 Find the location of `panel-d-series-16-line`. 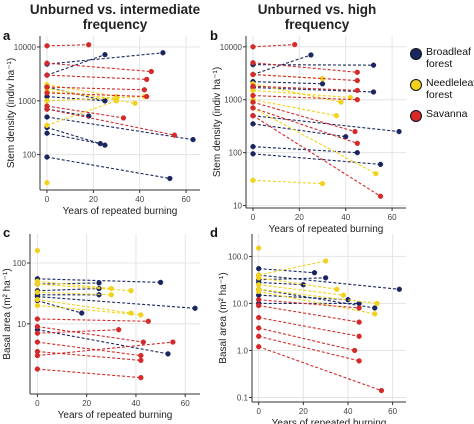

panel-d-series-16-line is located at coordinates (306, 339).